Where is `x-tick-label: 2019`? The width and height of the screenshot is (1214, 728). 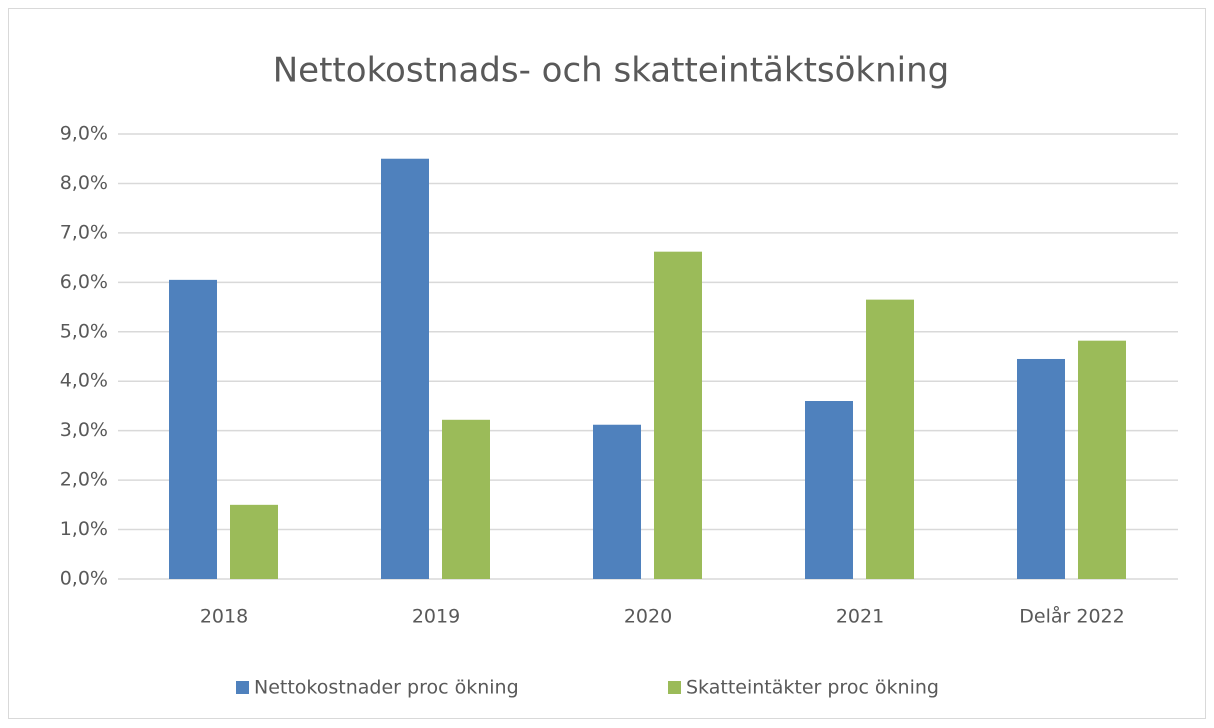
x-tick-label: 2019 is located at coordinates (436, 617).